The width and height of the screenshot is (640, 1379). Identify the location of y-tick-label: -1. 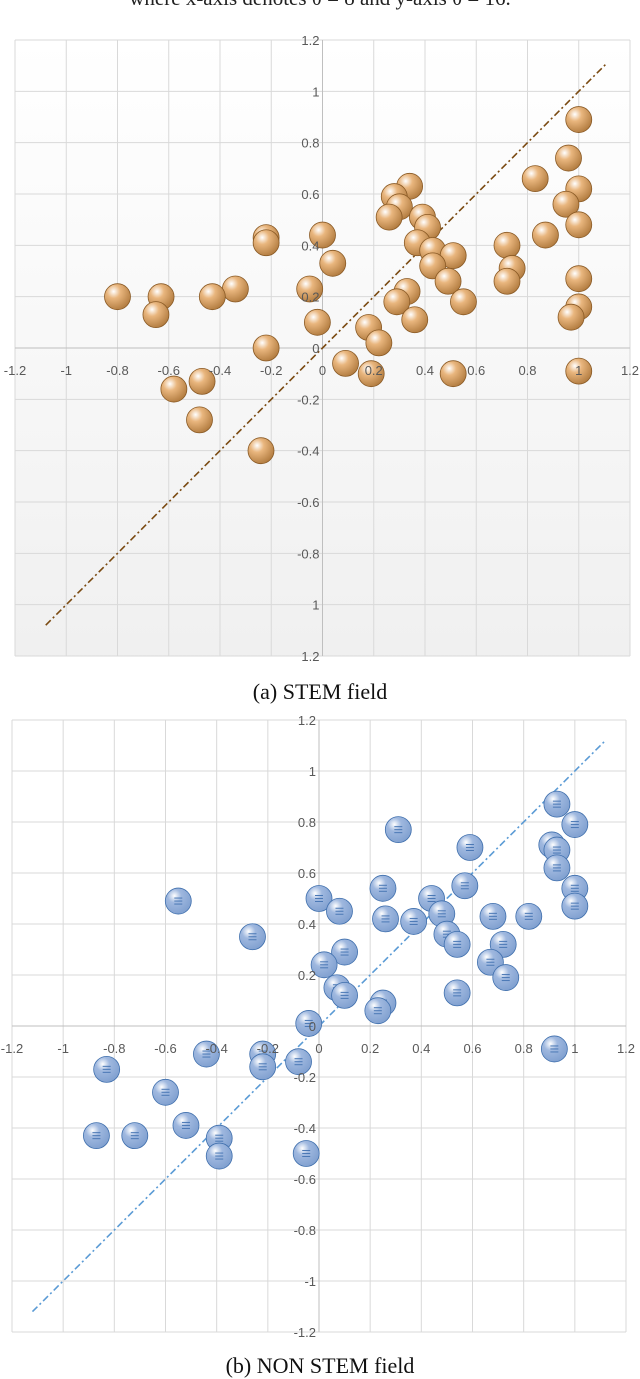
(310, 1281).